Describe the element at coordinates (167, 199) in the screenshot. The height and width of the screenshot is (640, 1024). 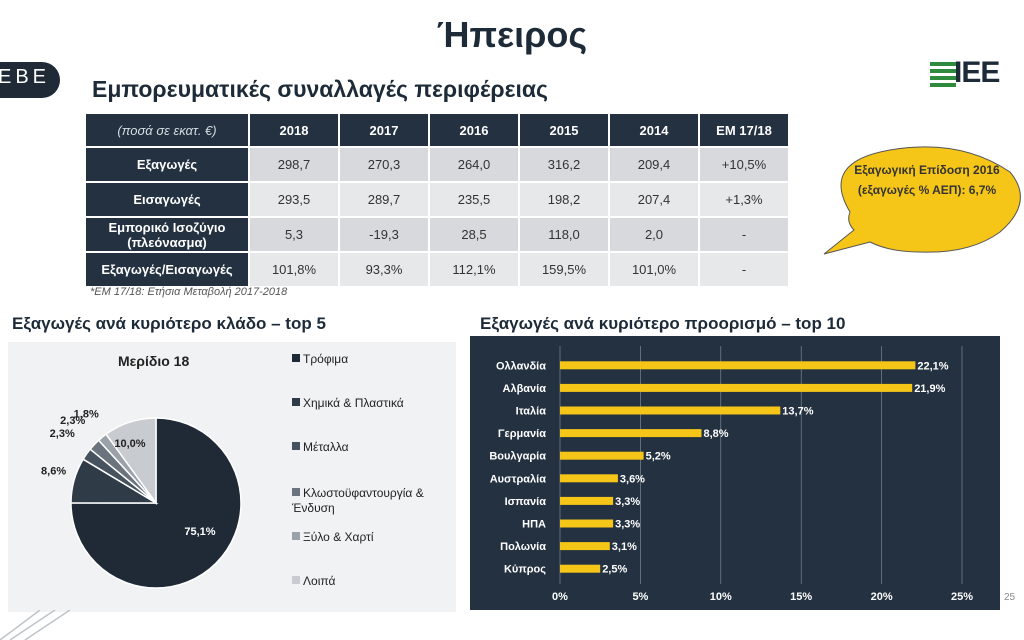
I see `row-header: Εισαγωγές` at that location.